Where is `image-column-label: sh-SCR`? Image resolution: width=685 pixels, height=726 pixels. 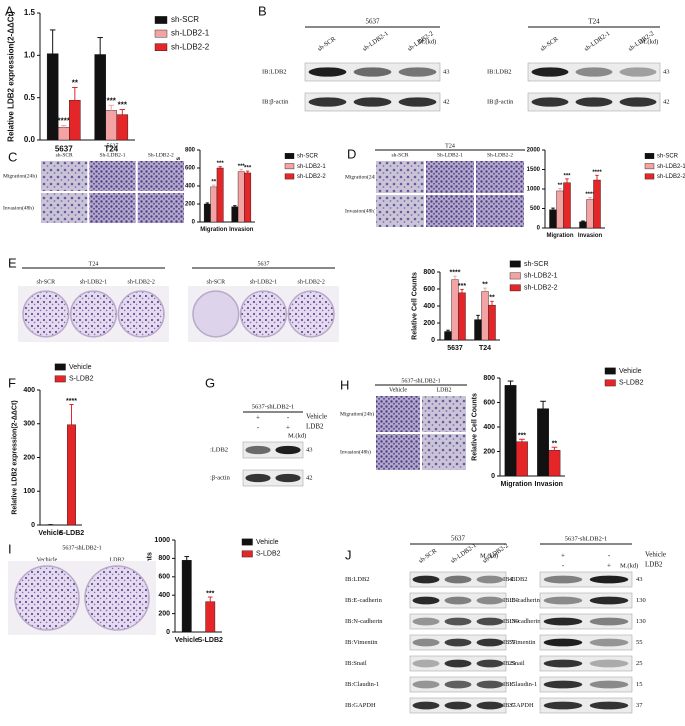 image-column-label: sh-SCR is located at coordinates (399, 155).